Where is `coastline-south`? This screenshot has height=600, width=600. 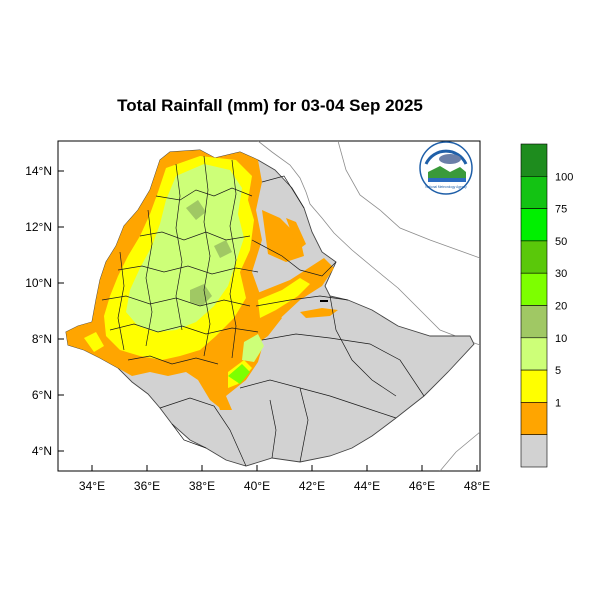
coastline-south is located at coordinates (459, 451).